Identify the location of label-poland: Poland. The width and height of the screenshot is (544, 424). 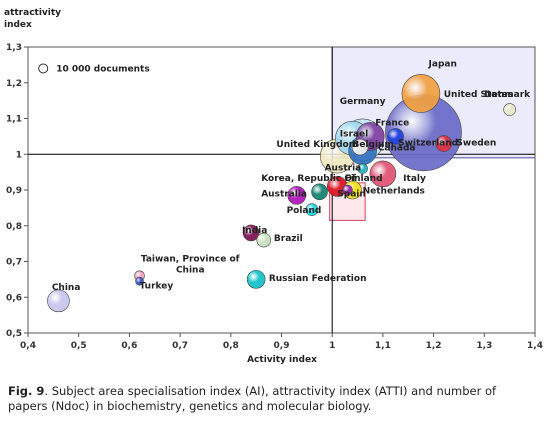
(304, 211).